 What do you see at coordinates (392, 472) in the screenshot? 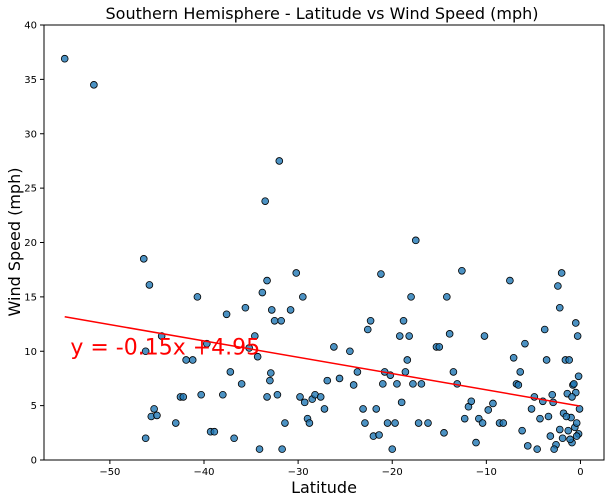
I see `x-tick-label: −20` at bounding box center [392, 472].